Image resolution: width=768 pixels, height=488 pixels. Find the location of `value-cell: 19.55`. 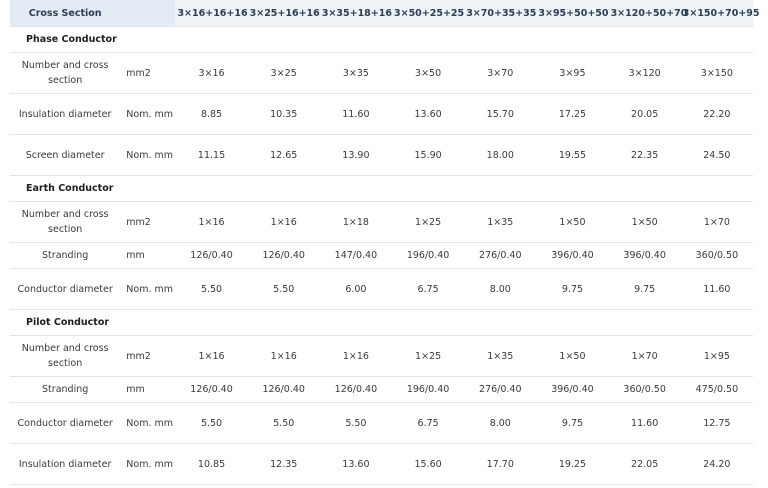

value-cell: 19.55 is located at coordinates (572, 155).